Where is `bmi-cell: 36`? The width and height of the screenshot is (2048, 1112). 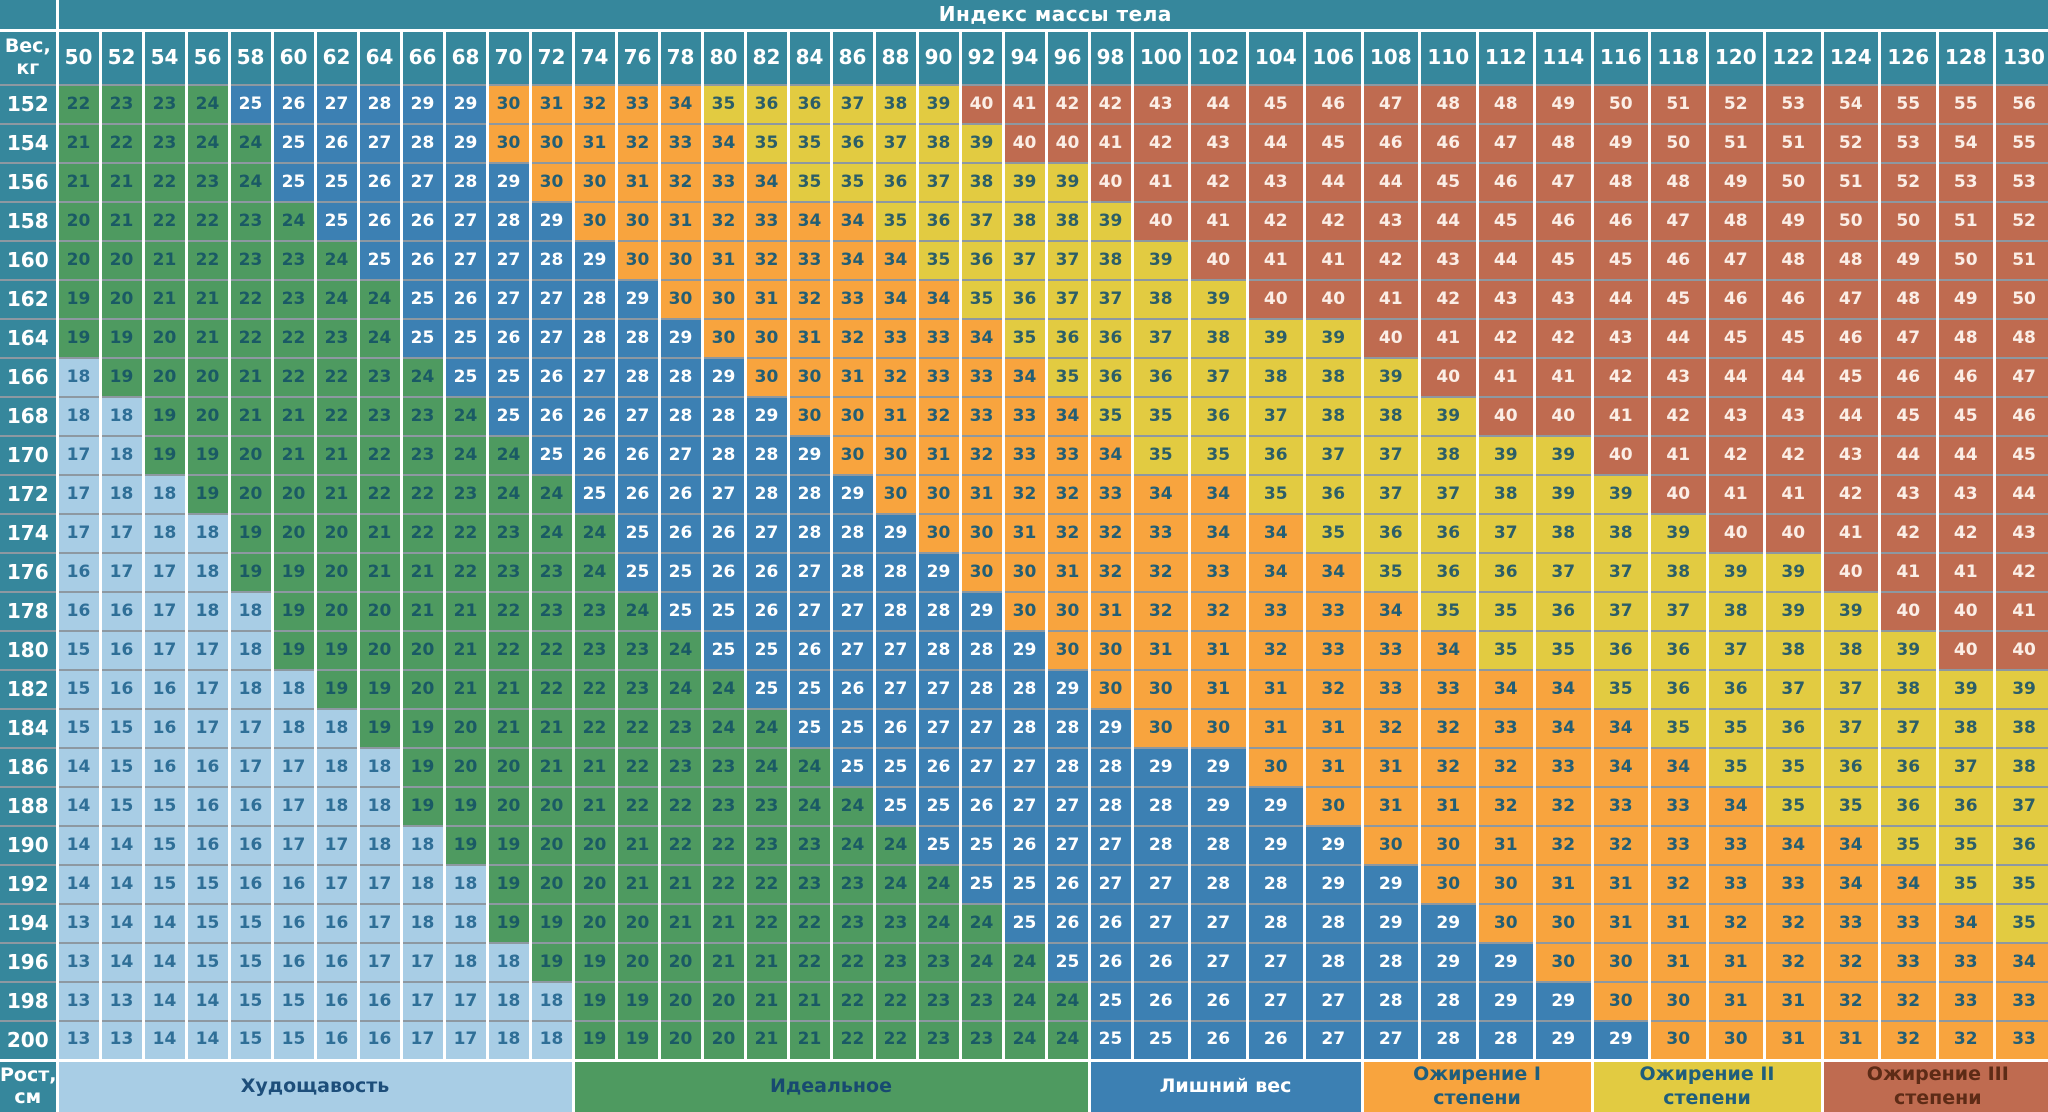 bmi-cell: 36 is located at coordinates (1111, 378).